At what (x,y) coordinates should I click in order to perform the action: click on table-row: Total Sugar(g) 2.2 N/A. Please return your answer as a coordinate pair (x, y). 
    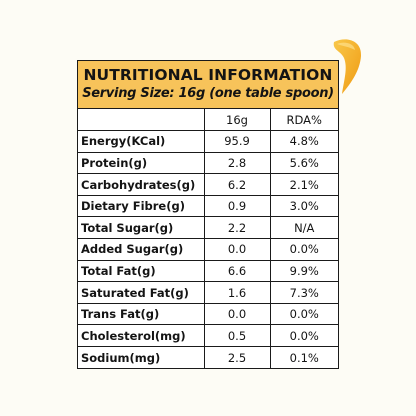
    Looking at the image, I should click on (208, 228).